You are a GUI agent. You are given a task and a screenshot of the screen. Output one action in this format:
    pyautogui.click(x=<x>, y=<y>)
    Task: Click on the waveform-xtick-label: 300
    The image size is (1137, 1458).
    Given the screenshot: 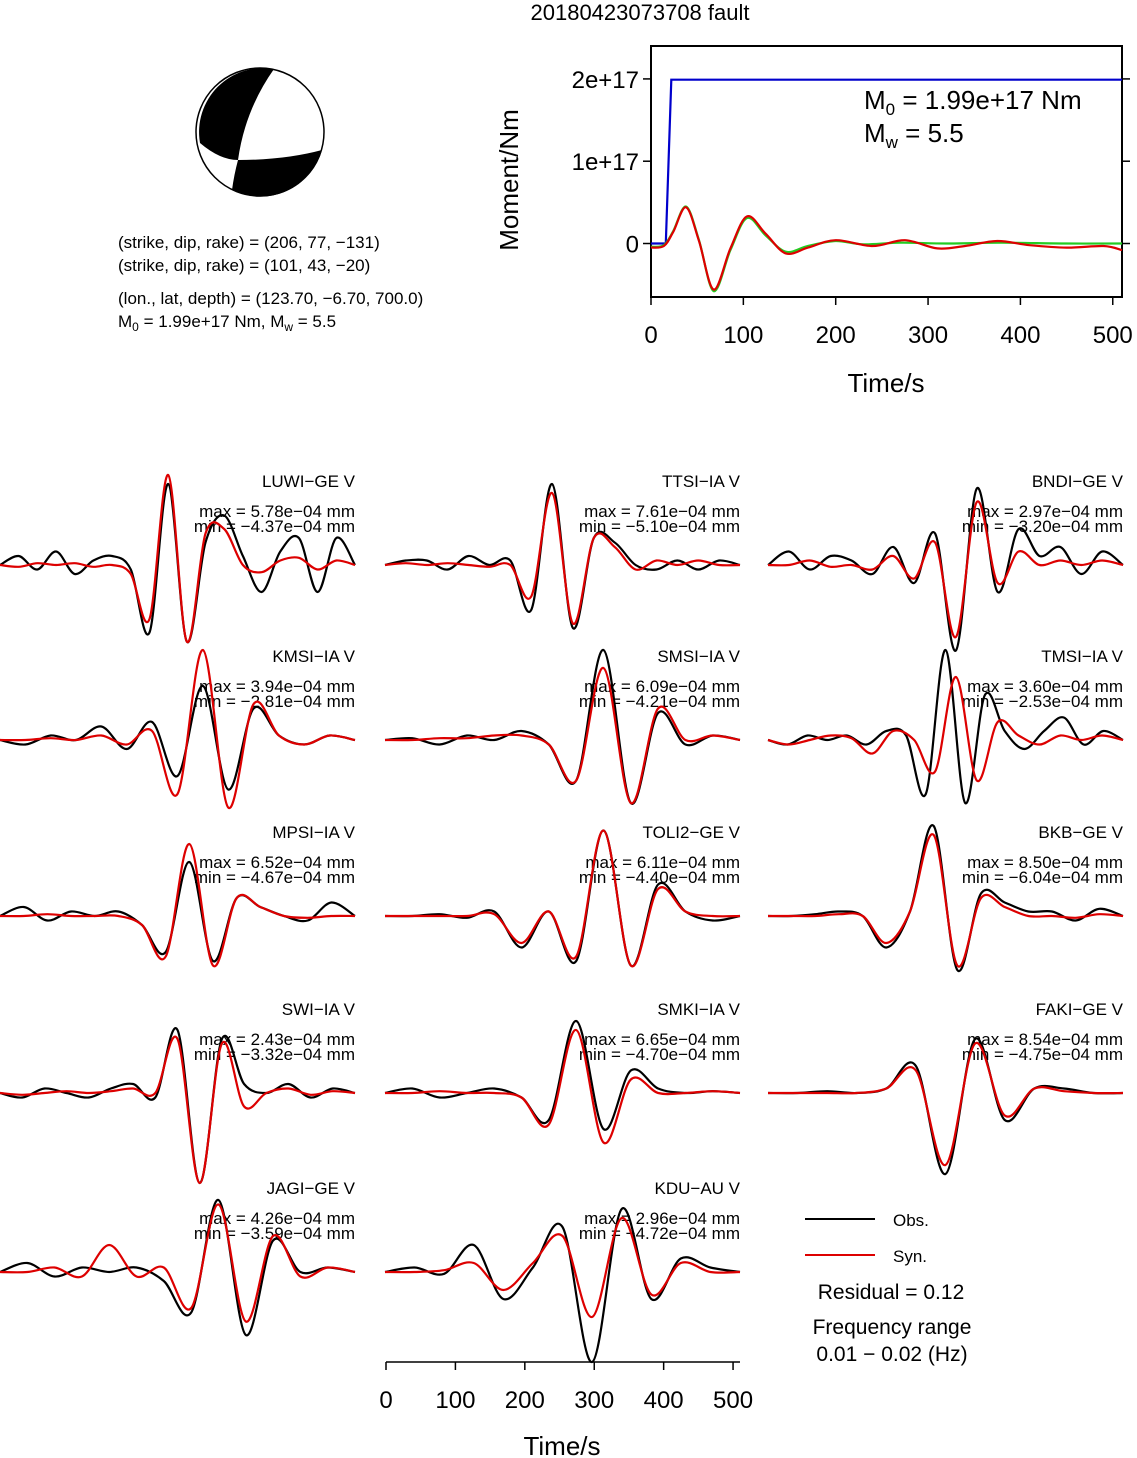 What is the action you would take?
    pyautogui.click(x=594, y=1400)
    